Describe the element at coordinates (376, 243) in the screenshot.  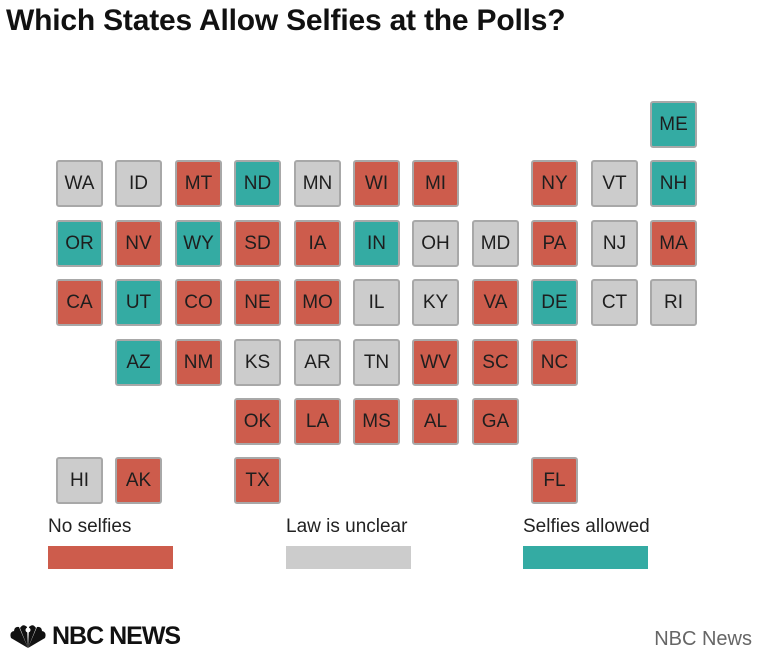
I see `state-tile-in: IN` at that location.